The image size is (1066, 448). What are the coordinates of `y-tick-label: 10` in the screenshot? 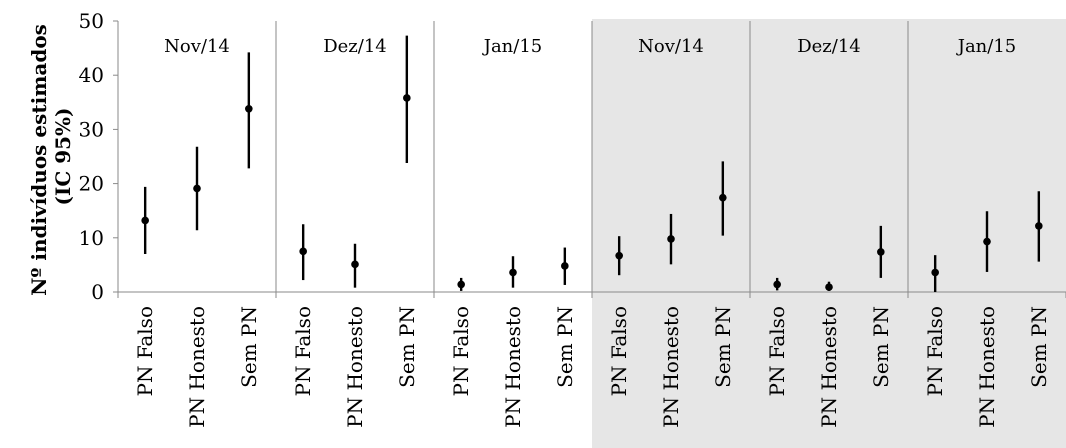 It's located at (91, 238).